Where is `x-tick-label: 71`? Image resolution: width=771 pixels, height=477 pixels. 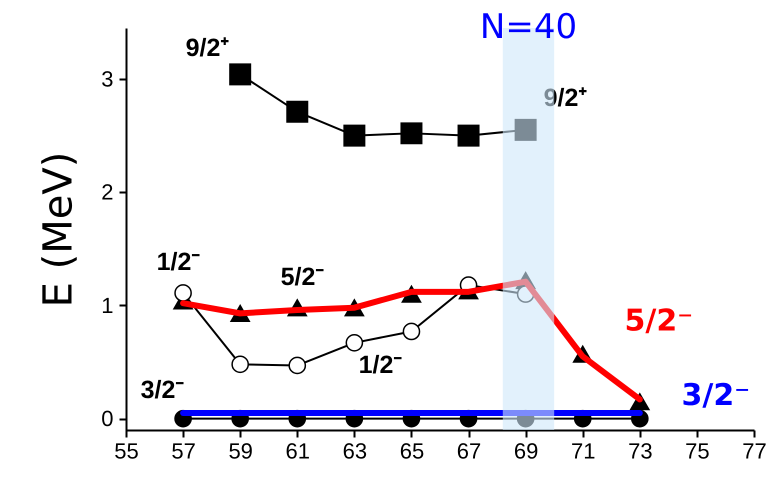 x-tick-label: 71 is located at coordinates (583, 451).